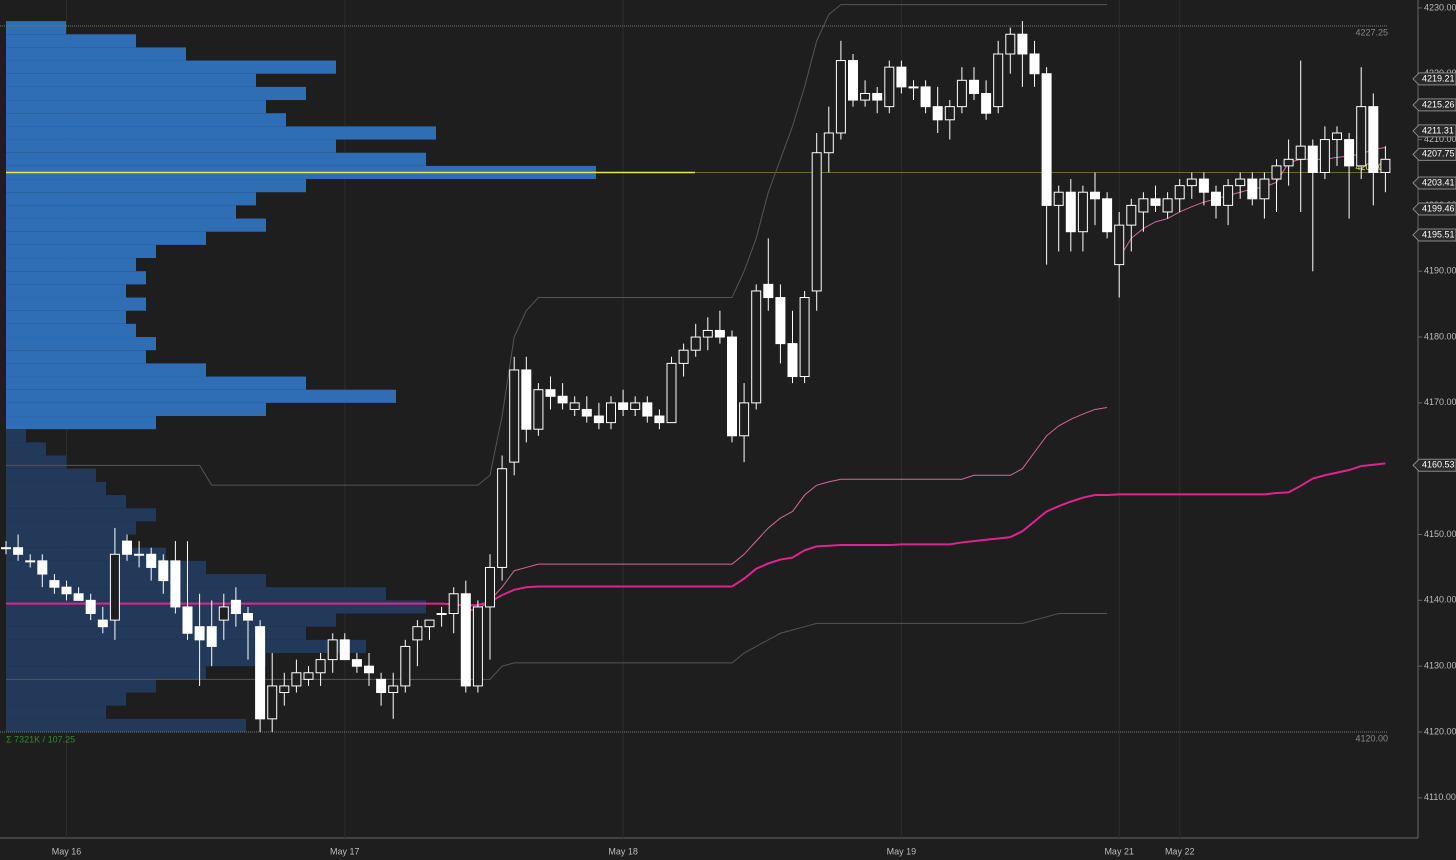  Describe the element at coordinates (1438, 182) in the screenshot. I see `price-marker-label: 4203.41` at that location.